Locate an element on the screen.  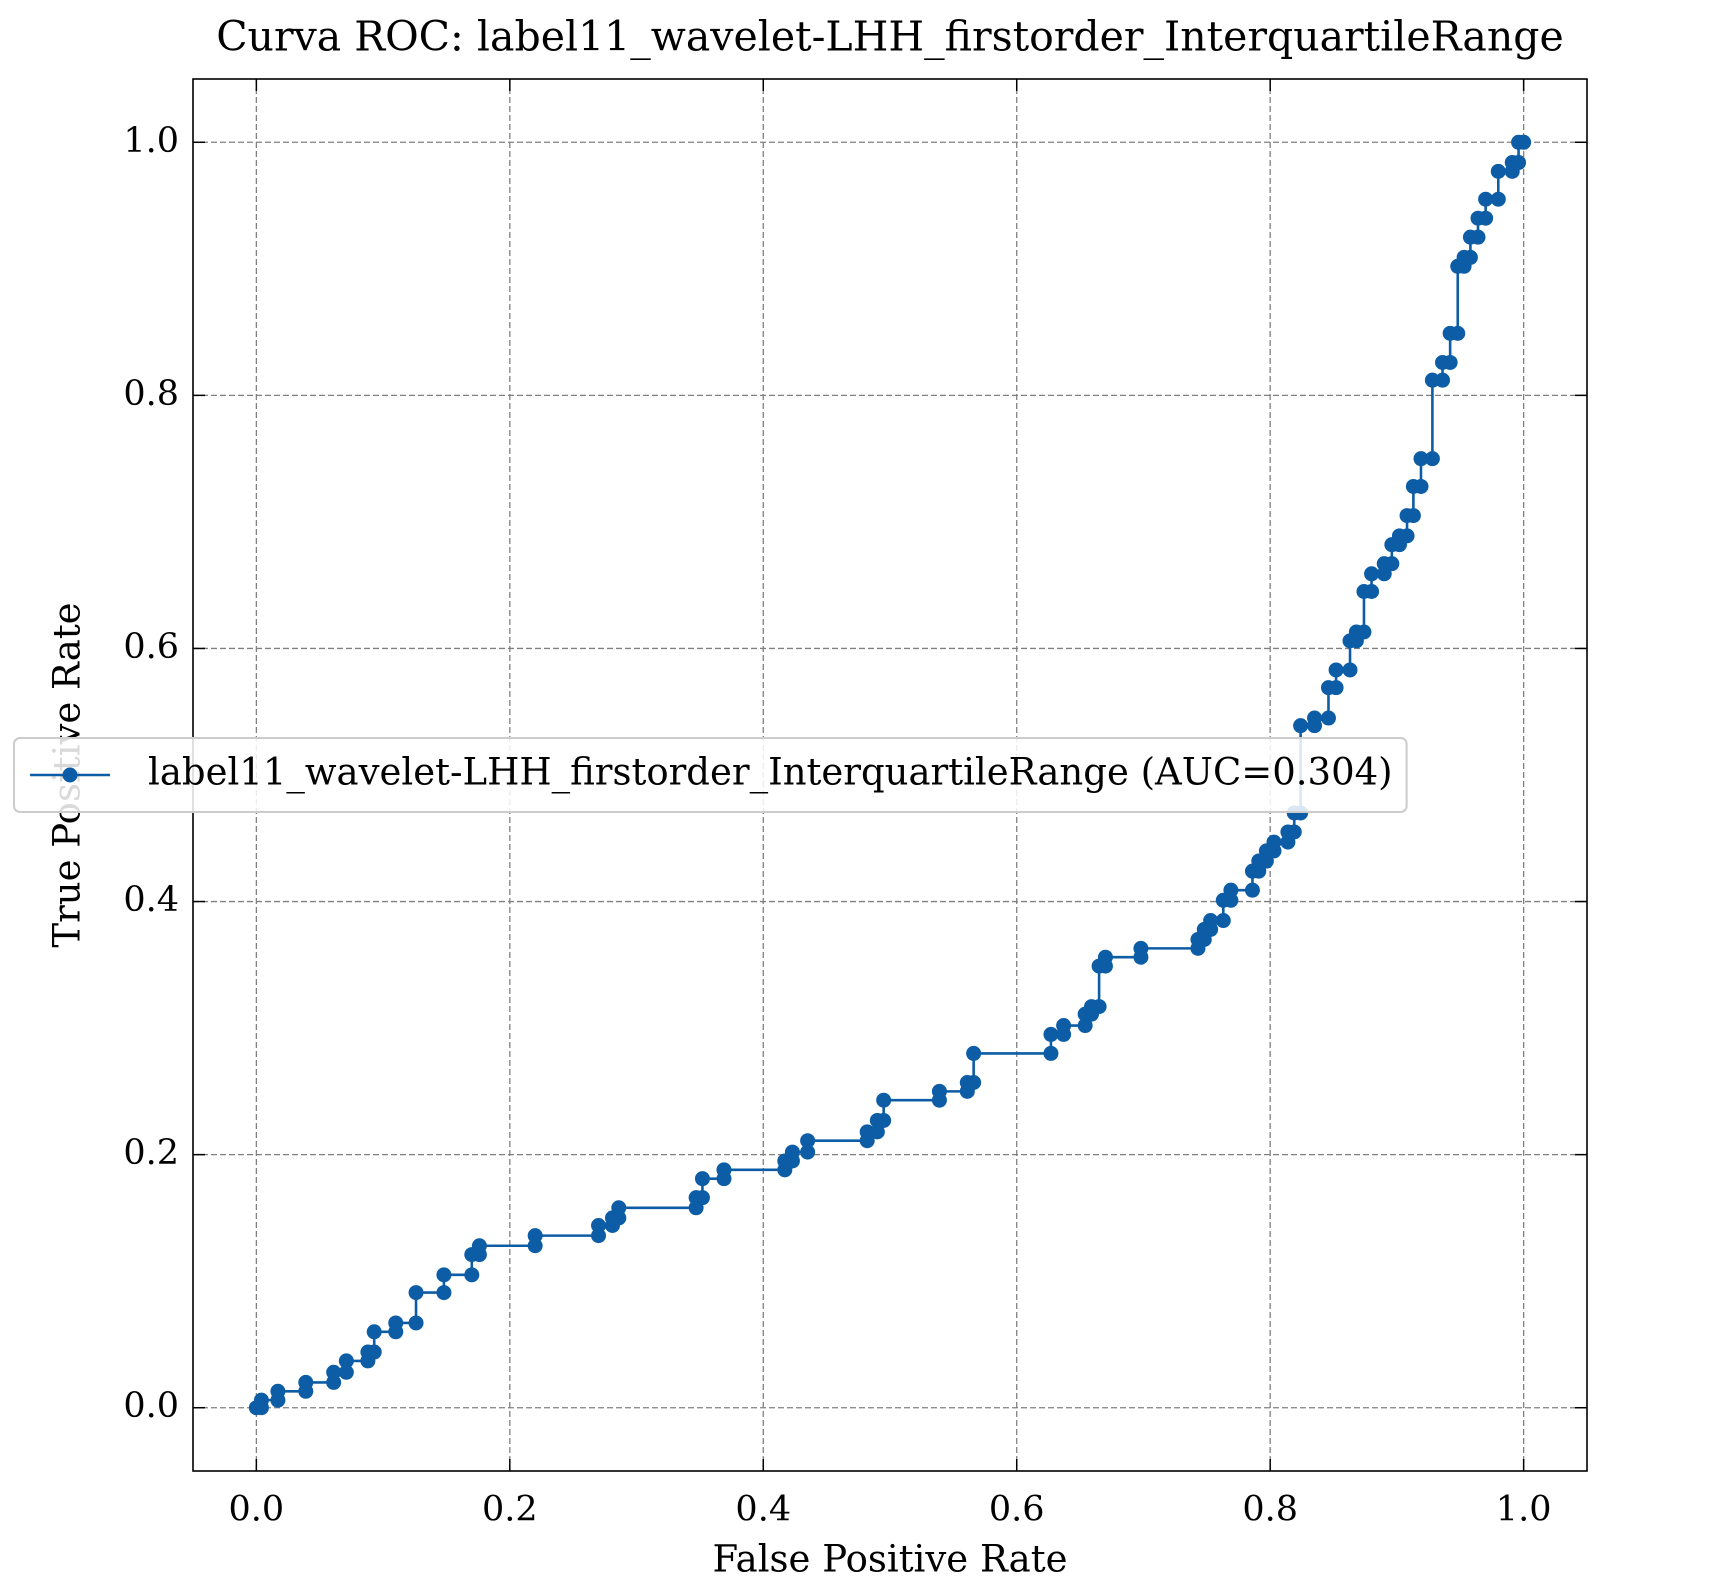
y-tick-label: 0.8 is located at coordinates (151, 394).